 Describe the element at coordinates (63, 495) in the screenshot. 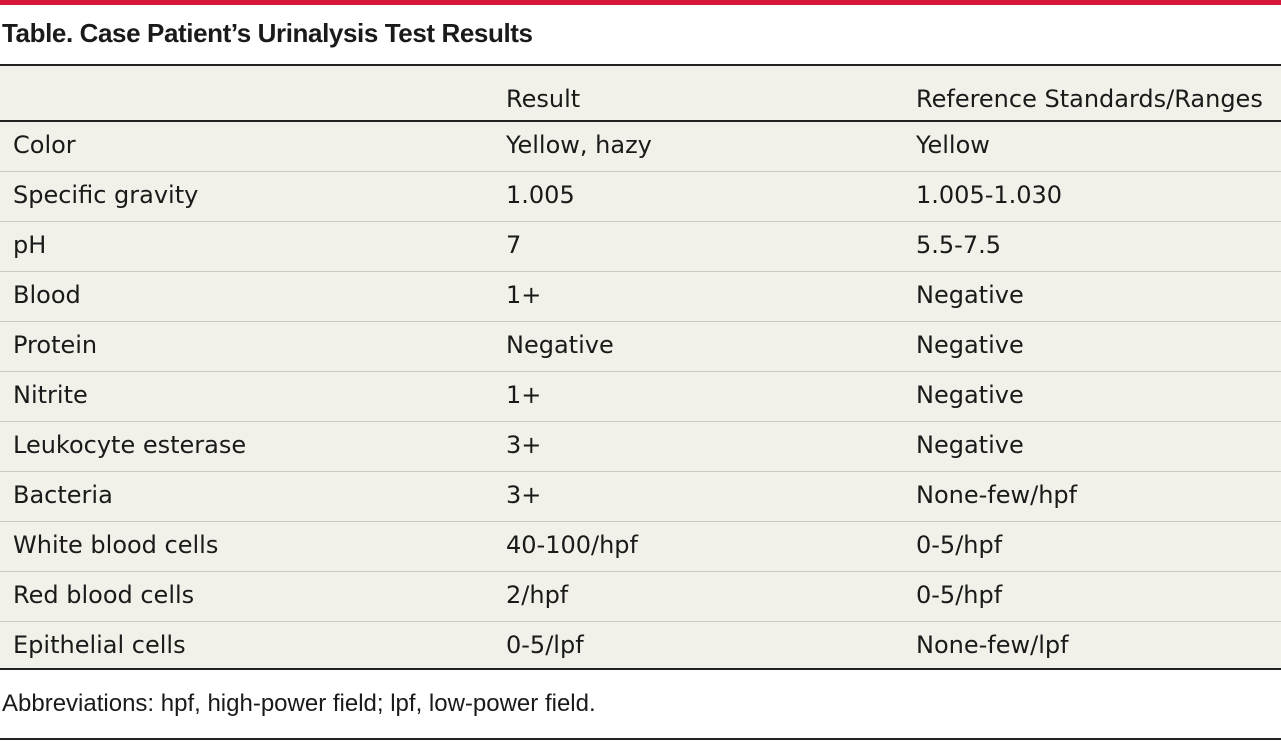

I see `test-name: Bacteria` at that location.